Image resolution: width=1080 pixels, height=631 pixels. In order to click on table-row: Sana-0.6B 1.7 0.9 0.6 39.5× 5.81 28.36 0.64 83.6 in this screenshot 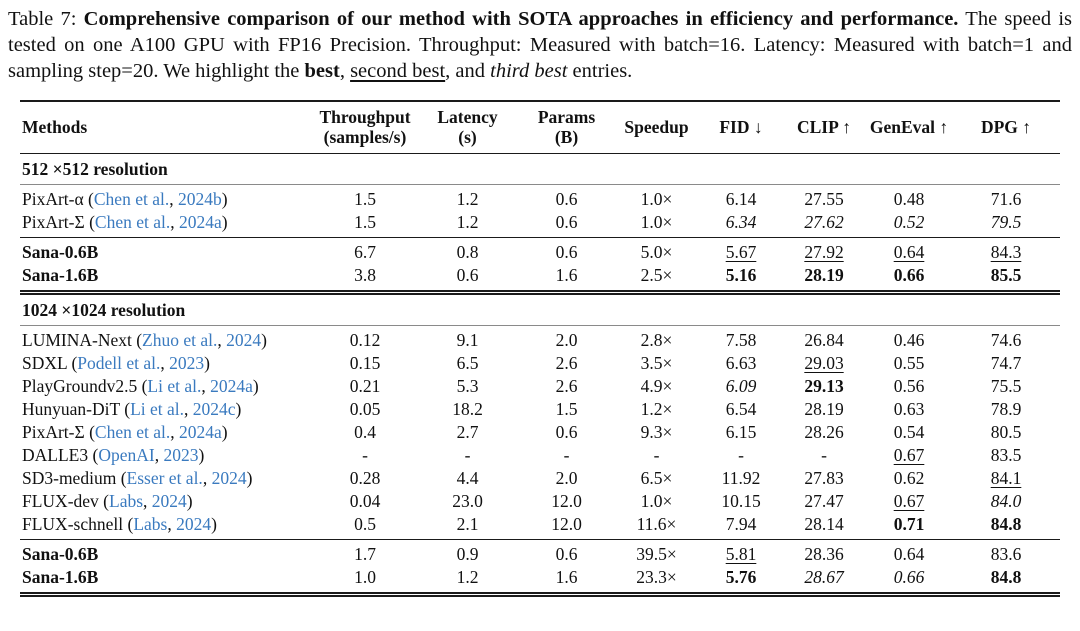, I will do `click(540, 552)`.